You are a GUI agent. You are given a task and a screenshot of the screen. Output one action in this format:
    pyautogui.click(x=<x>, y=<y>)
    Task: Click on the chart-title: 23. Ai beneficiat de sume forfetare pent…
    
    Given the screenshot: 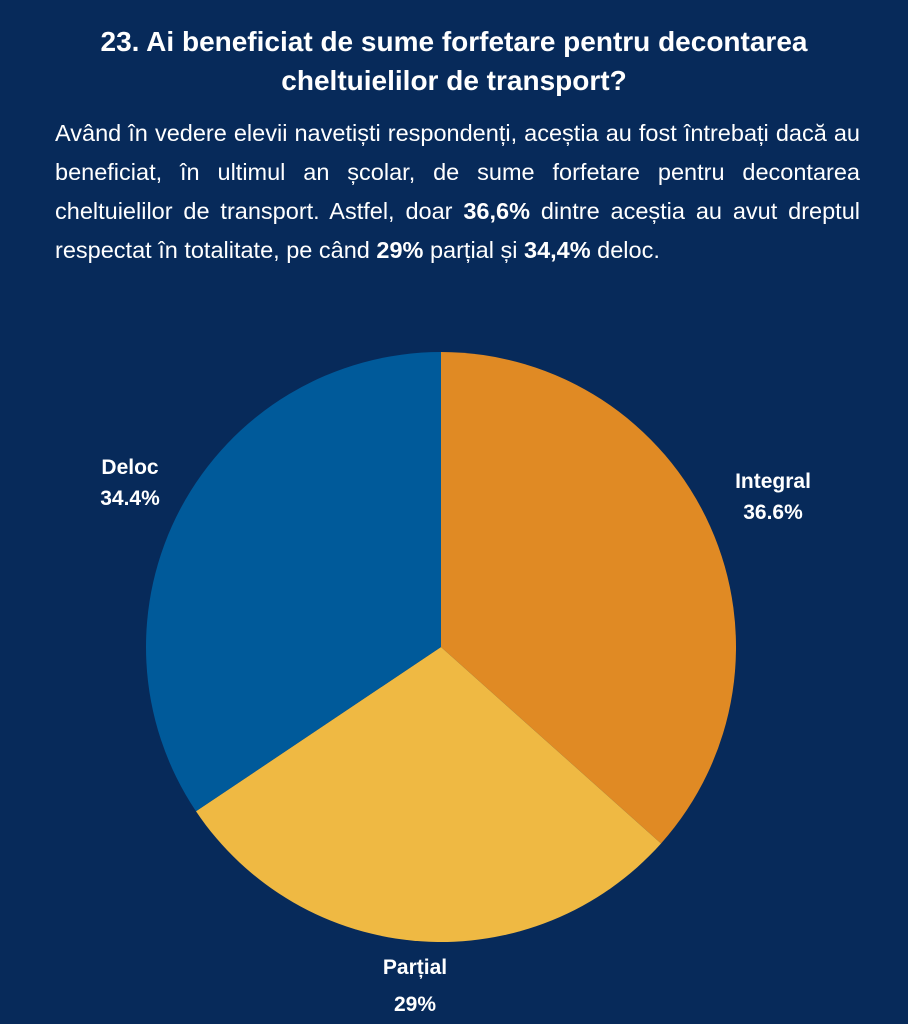 What is the action you would take?
    pyautogui.click(x=454, y=61)
    